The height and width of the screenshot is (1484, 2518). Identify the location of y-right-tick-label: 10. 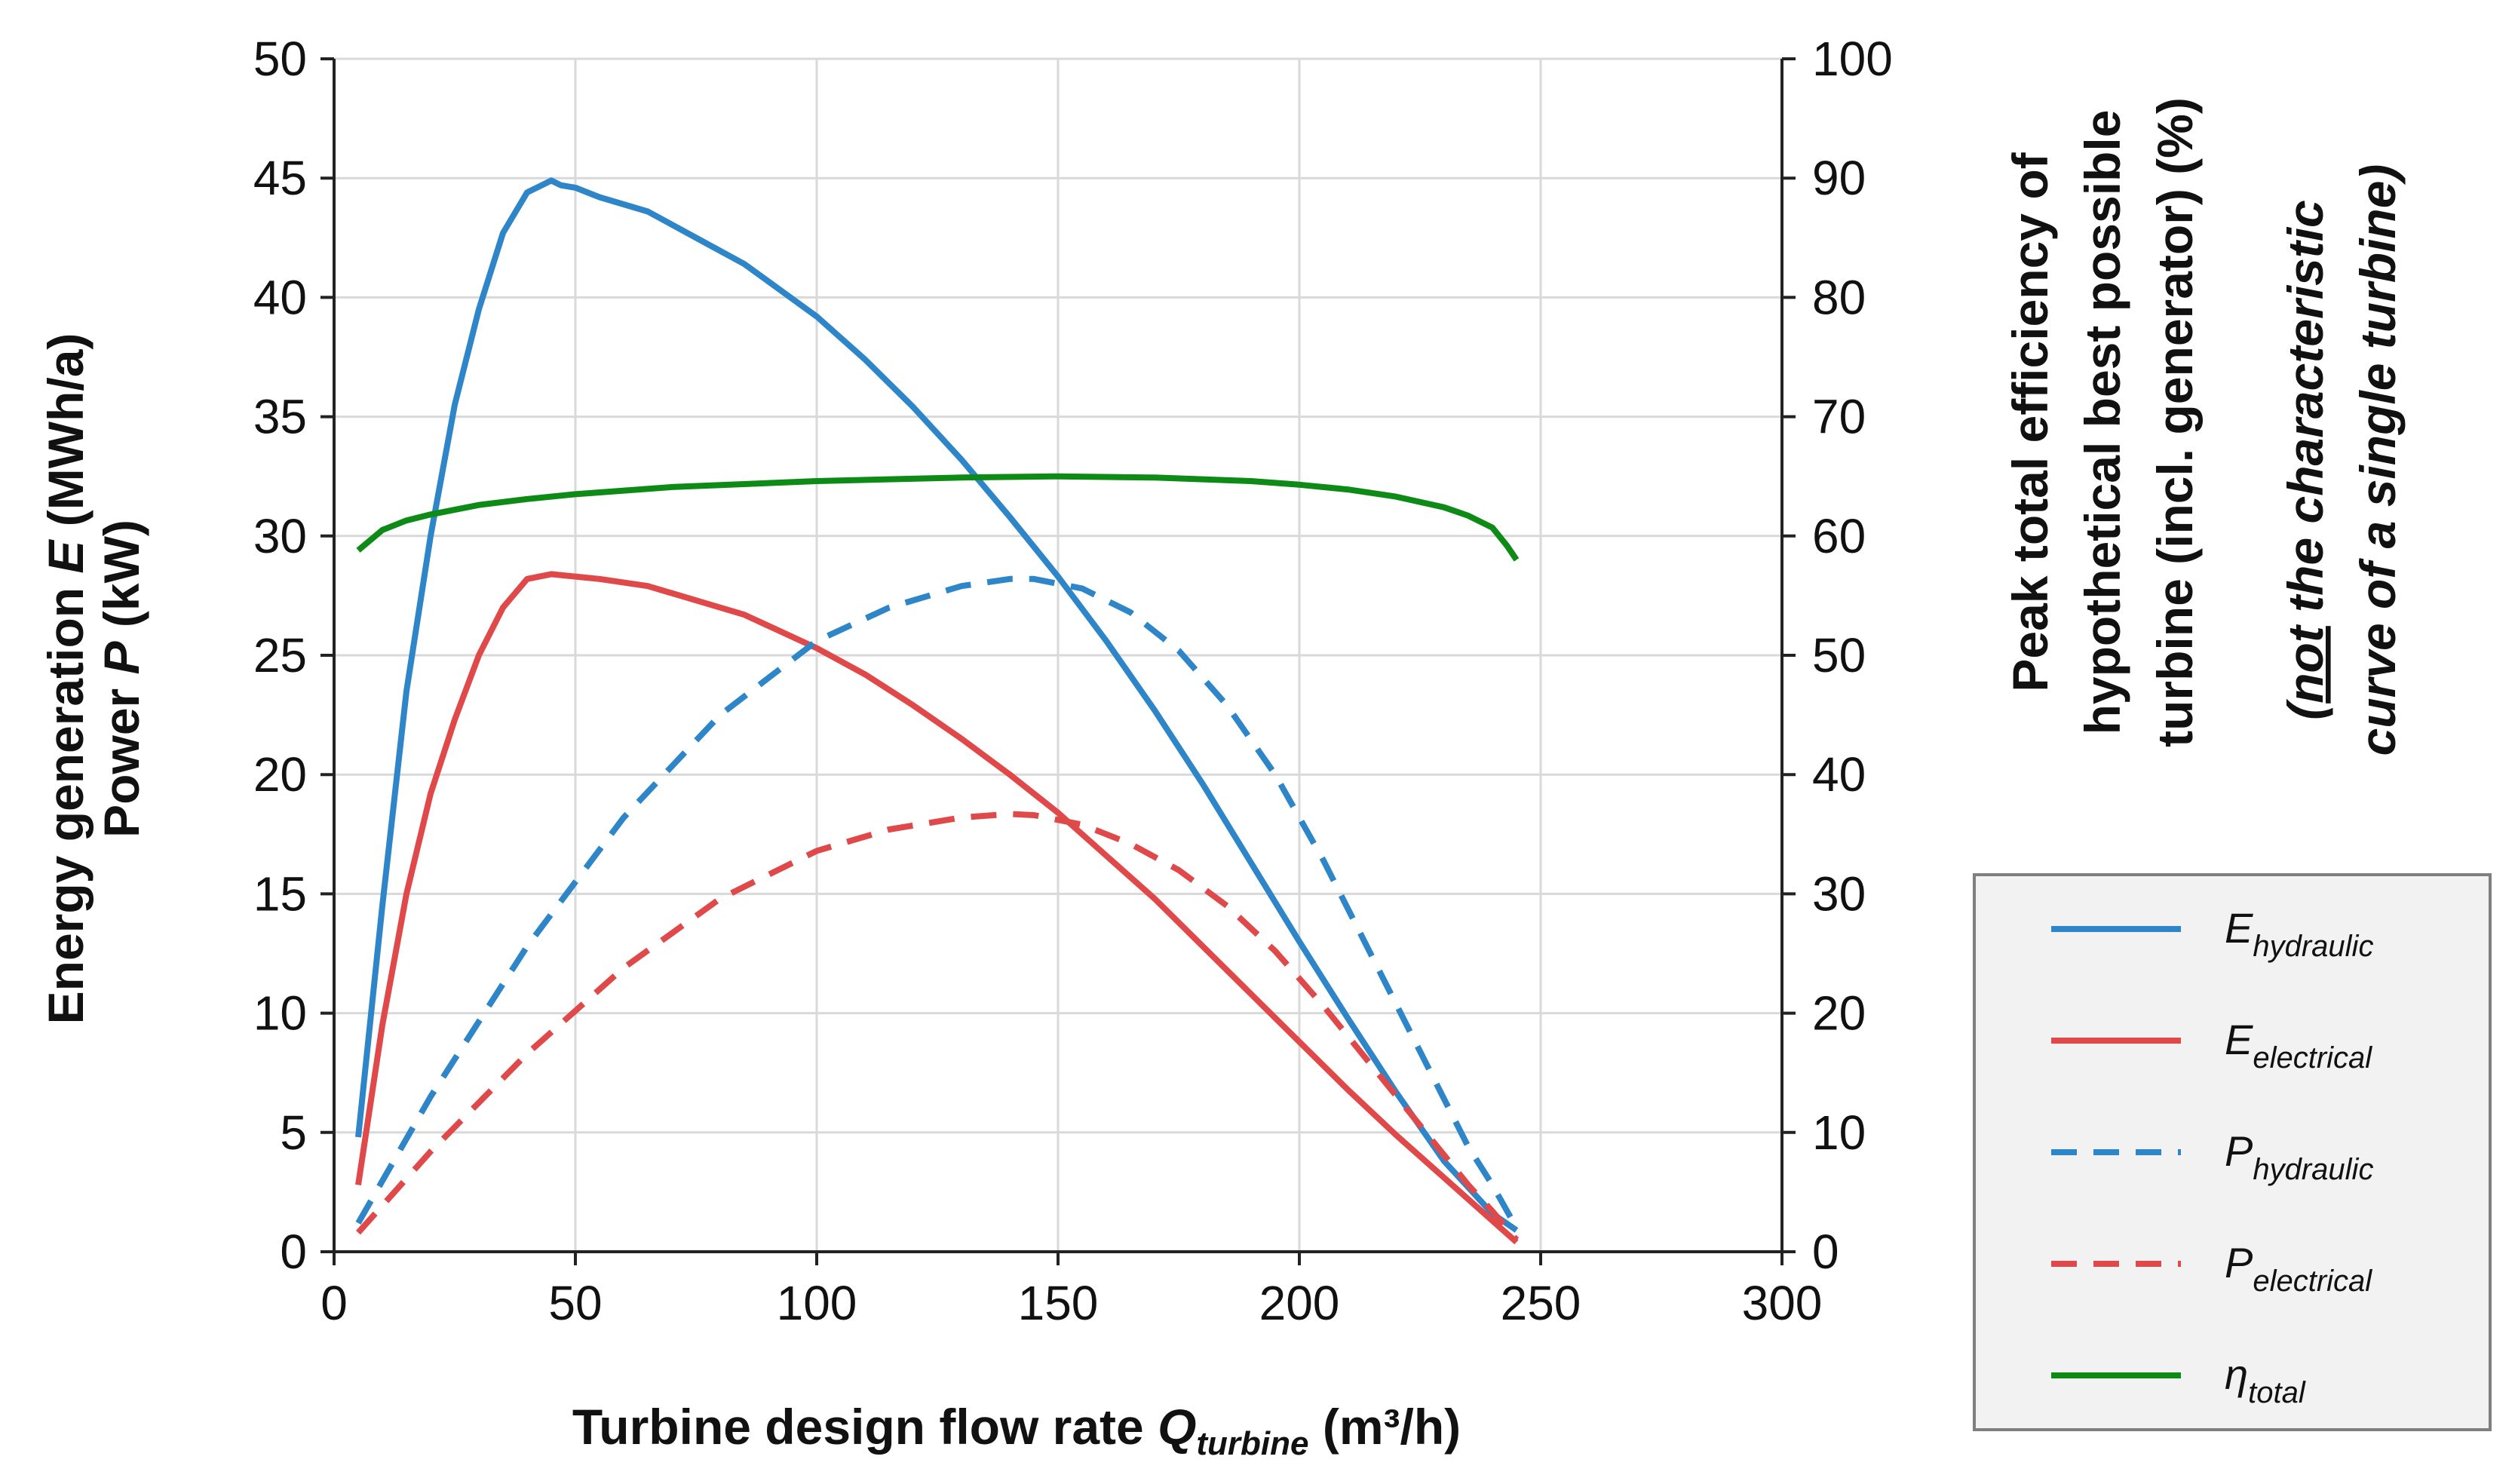
(1839, 1132).